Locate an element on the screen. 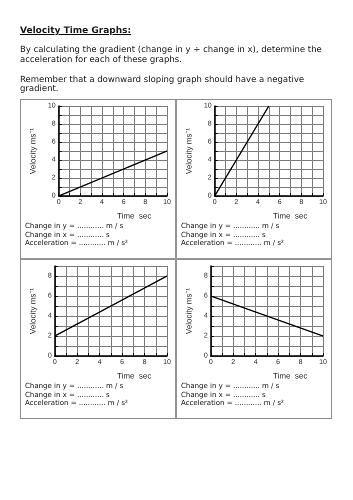 The width and height of the screenshot is (353, 500). chart-subtitle: By calculating the gradient (change in y ÷ change in x), determine the acceleration for each of these graphs. Remember that a downward sloping graph should have a negative gradient. is located at coordinates (171, 70).